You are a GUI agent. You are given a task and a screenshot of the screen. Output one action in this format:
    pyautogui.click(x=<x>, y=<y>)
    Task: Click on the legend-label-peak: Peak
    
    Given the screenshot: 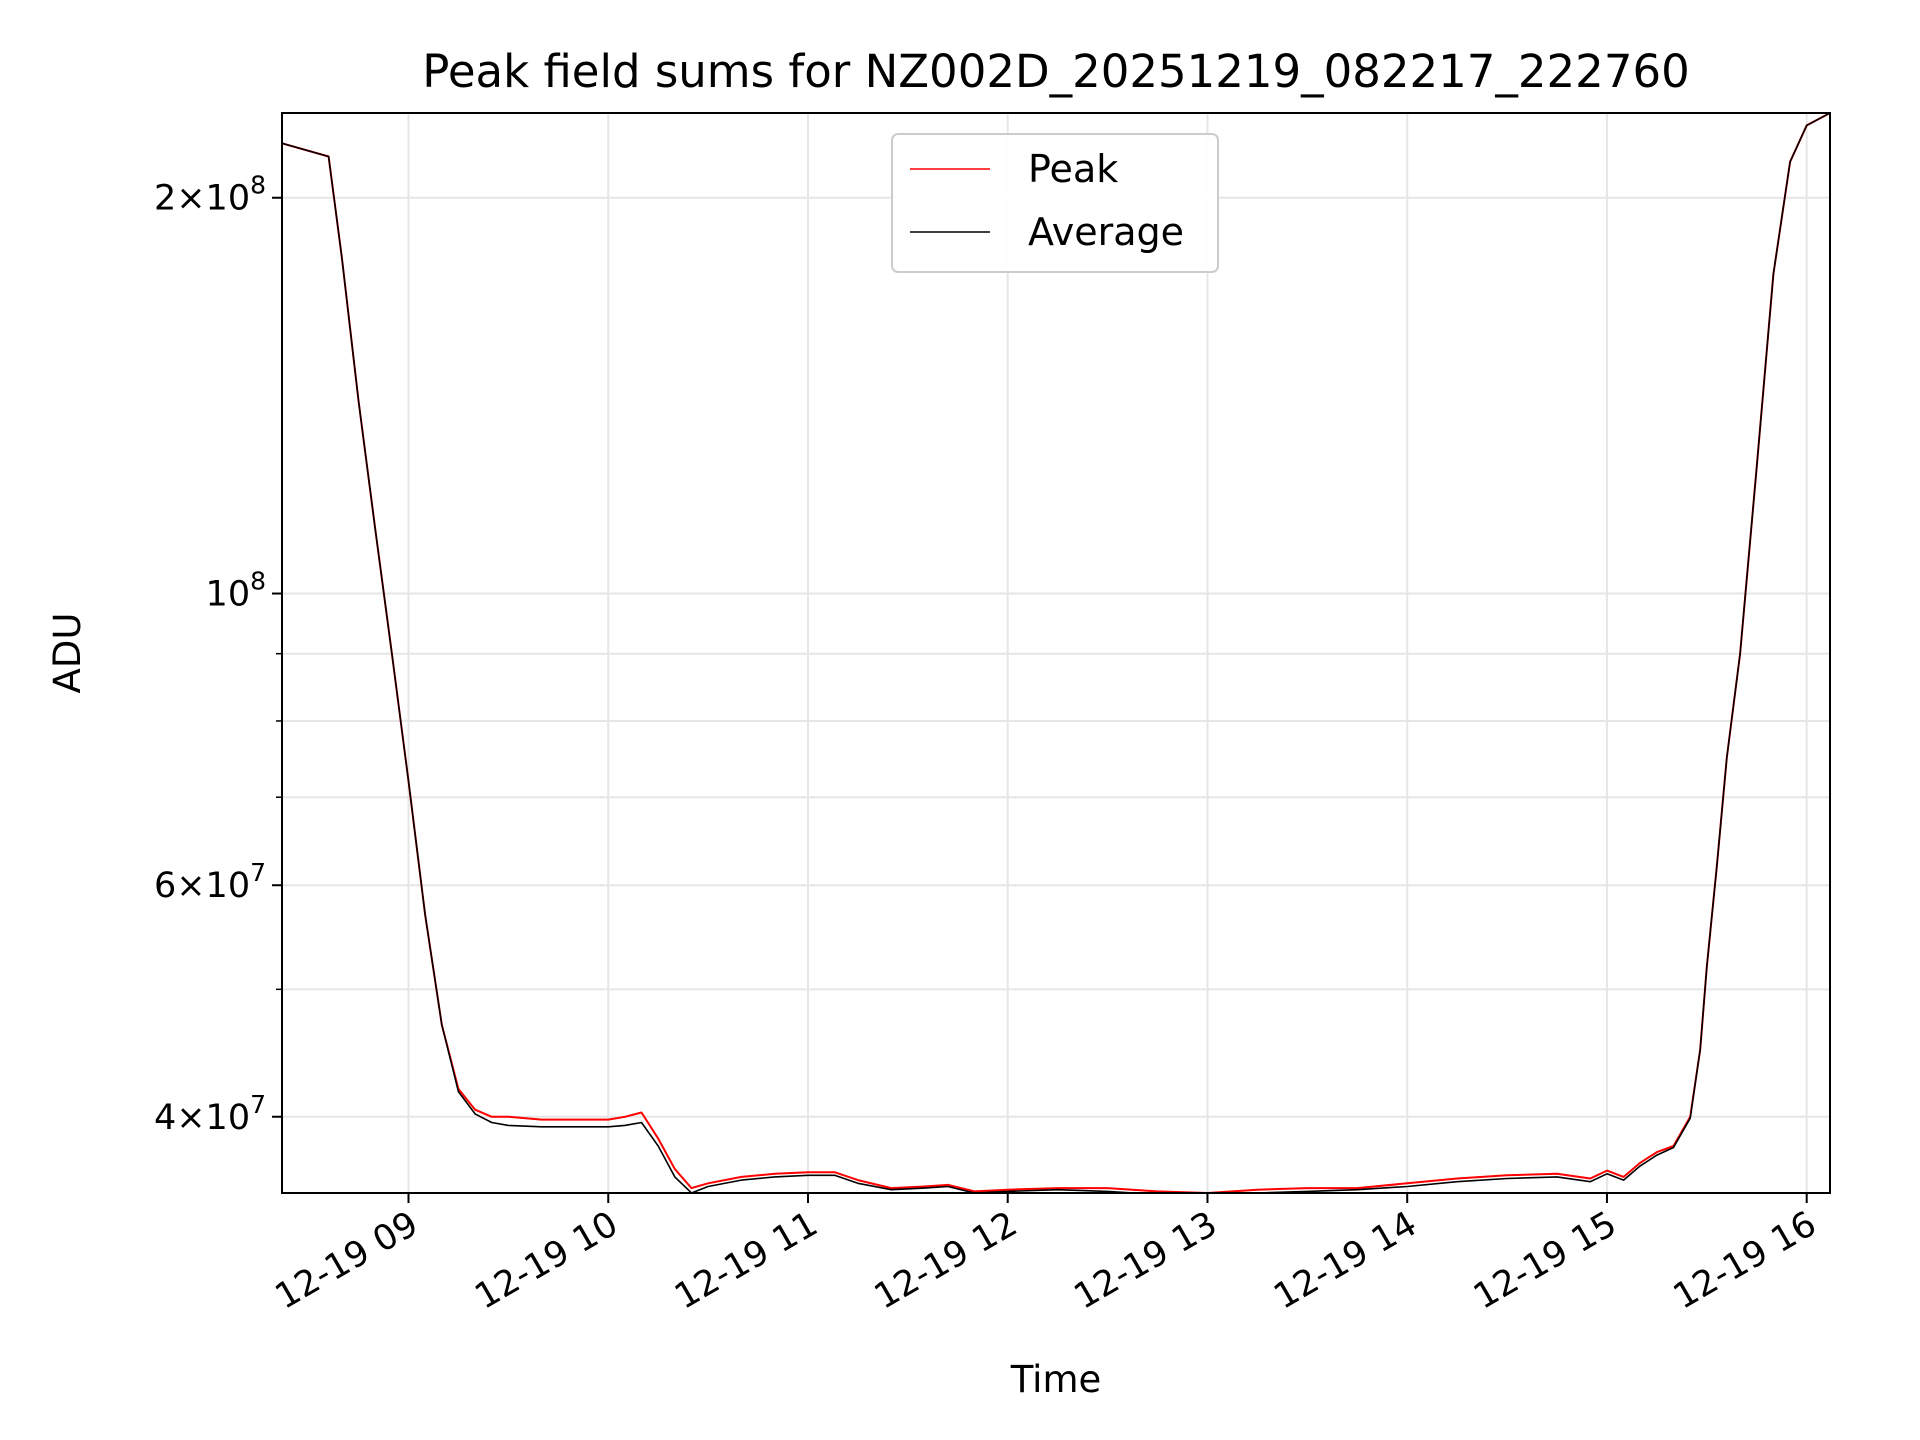 What is the action you would take?
    pyautogui.click(x=1073, y=169)
    